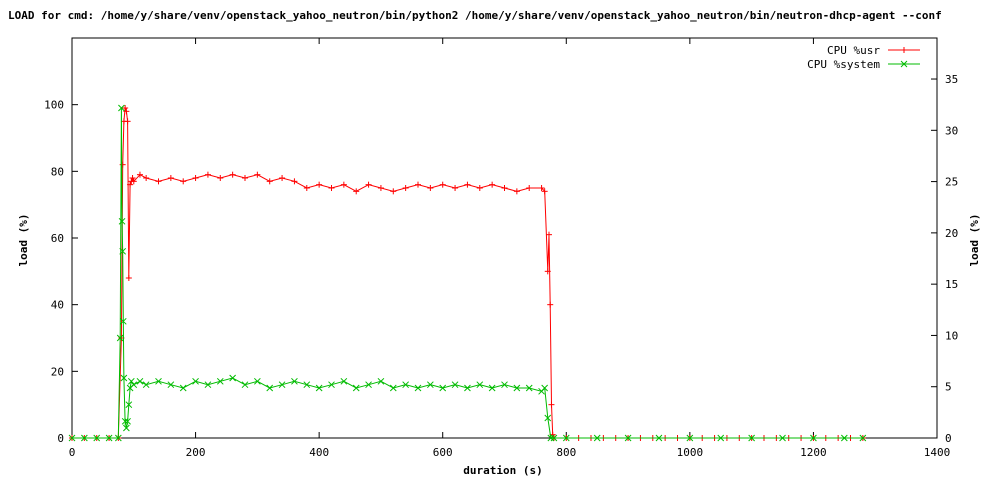 Image resolution: width=1000 pixels, height=480 pixels. I want to click on x-tick-label: 800, so click(566, 452).